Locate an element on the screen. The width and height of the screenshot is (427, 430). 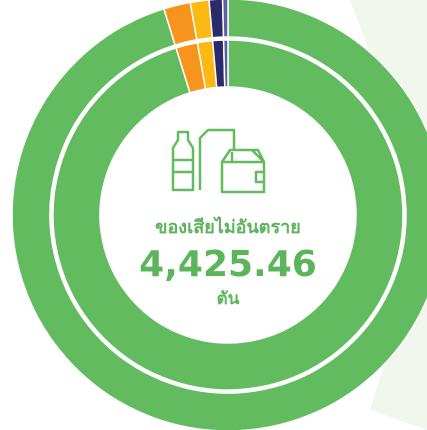
center-label: ของเสียไม่อันตราย is located at coordinates (228, 227).